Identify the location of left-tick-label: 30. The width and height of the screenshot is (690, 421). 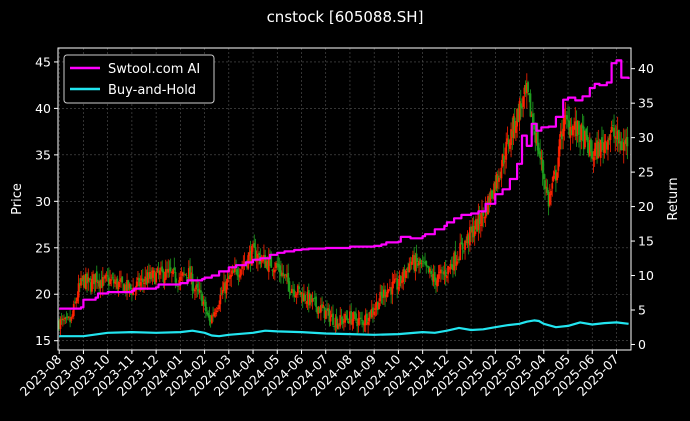
(43, 201).